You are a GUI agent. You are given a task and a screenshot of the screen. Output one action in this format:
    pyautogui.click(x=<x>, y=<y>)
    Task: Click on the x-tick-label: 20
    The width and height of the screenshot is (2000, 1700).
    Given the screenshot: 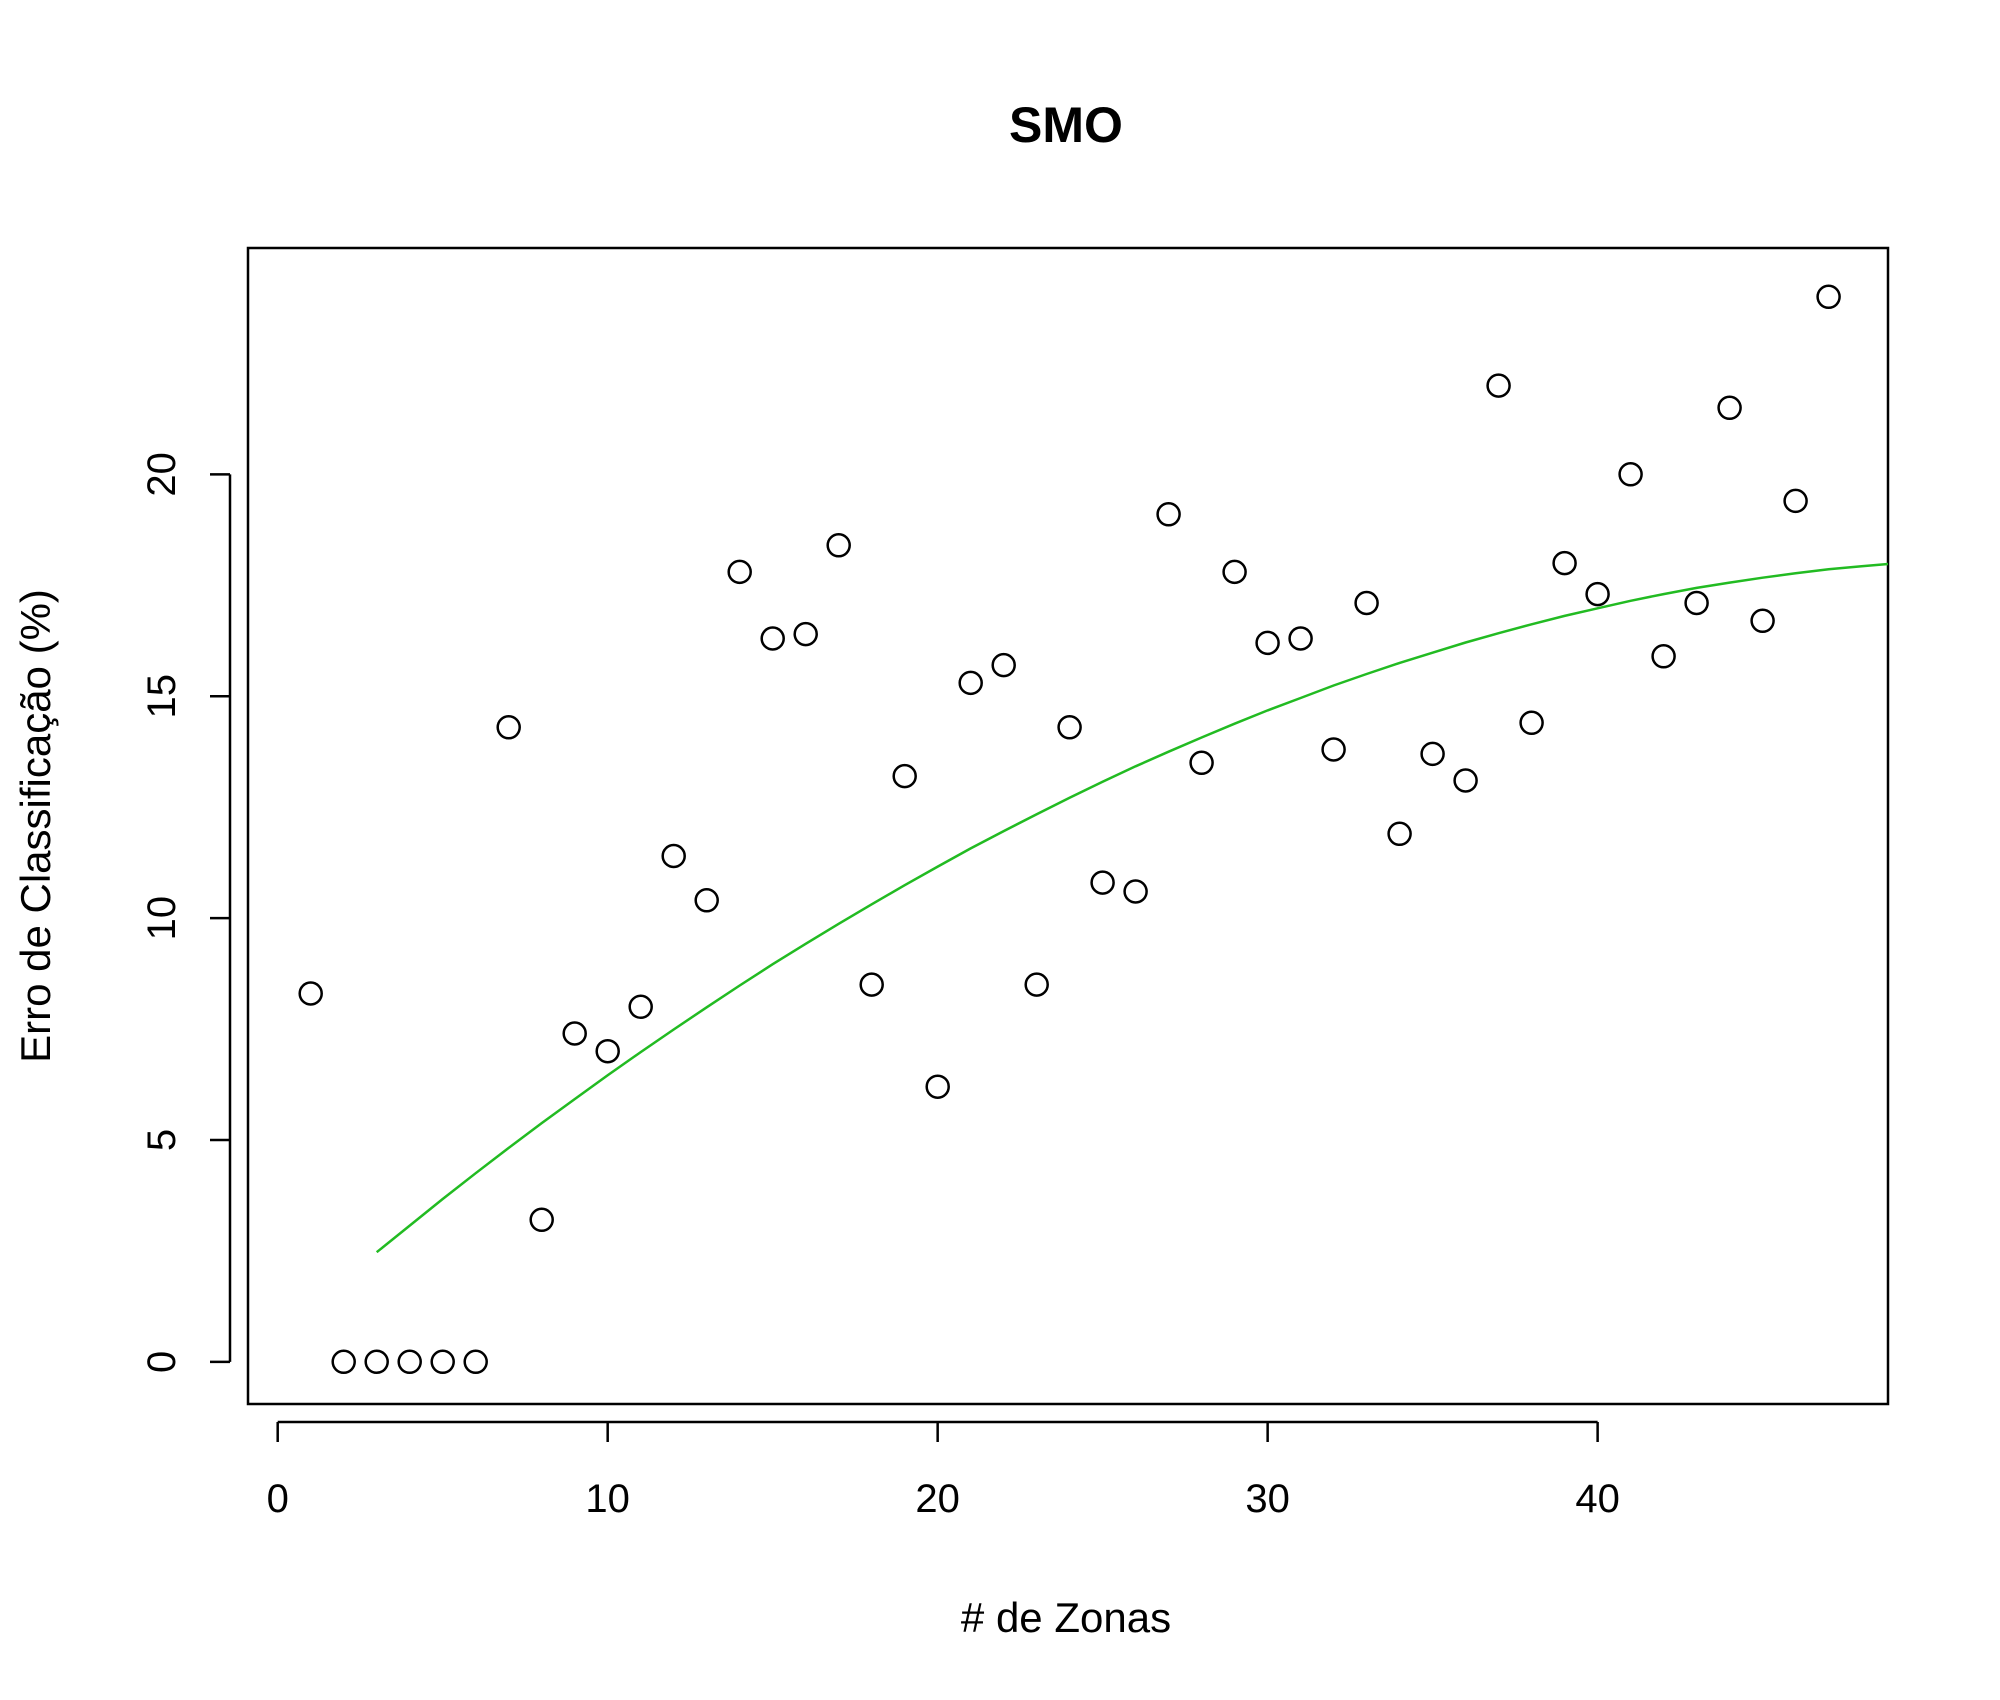 What is the action you would take?
    pyautogui.click(x=937, y=1499)
    